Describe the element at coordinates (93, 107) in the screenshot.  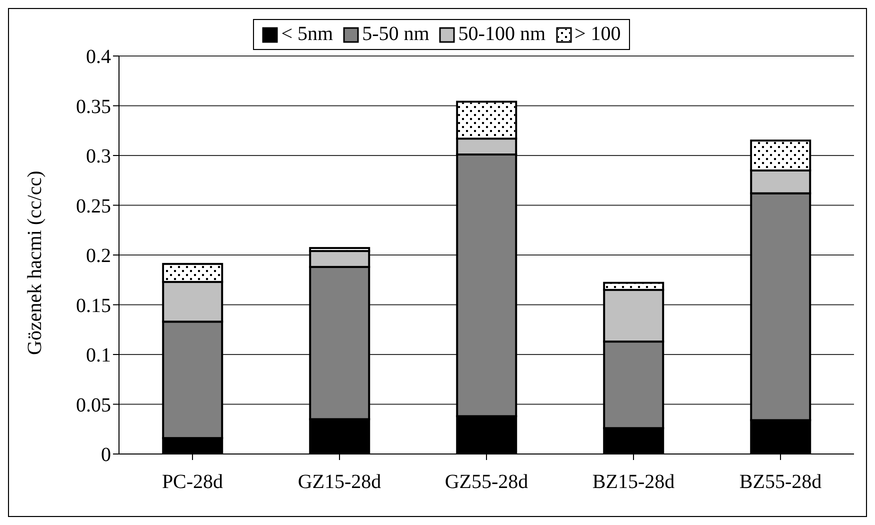
I see `y-tick-label: 0.35` at that location.